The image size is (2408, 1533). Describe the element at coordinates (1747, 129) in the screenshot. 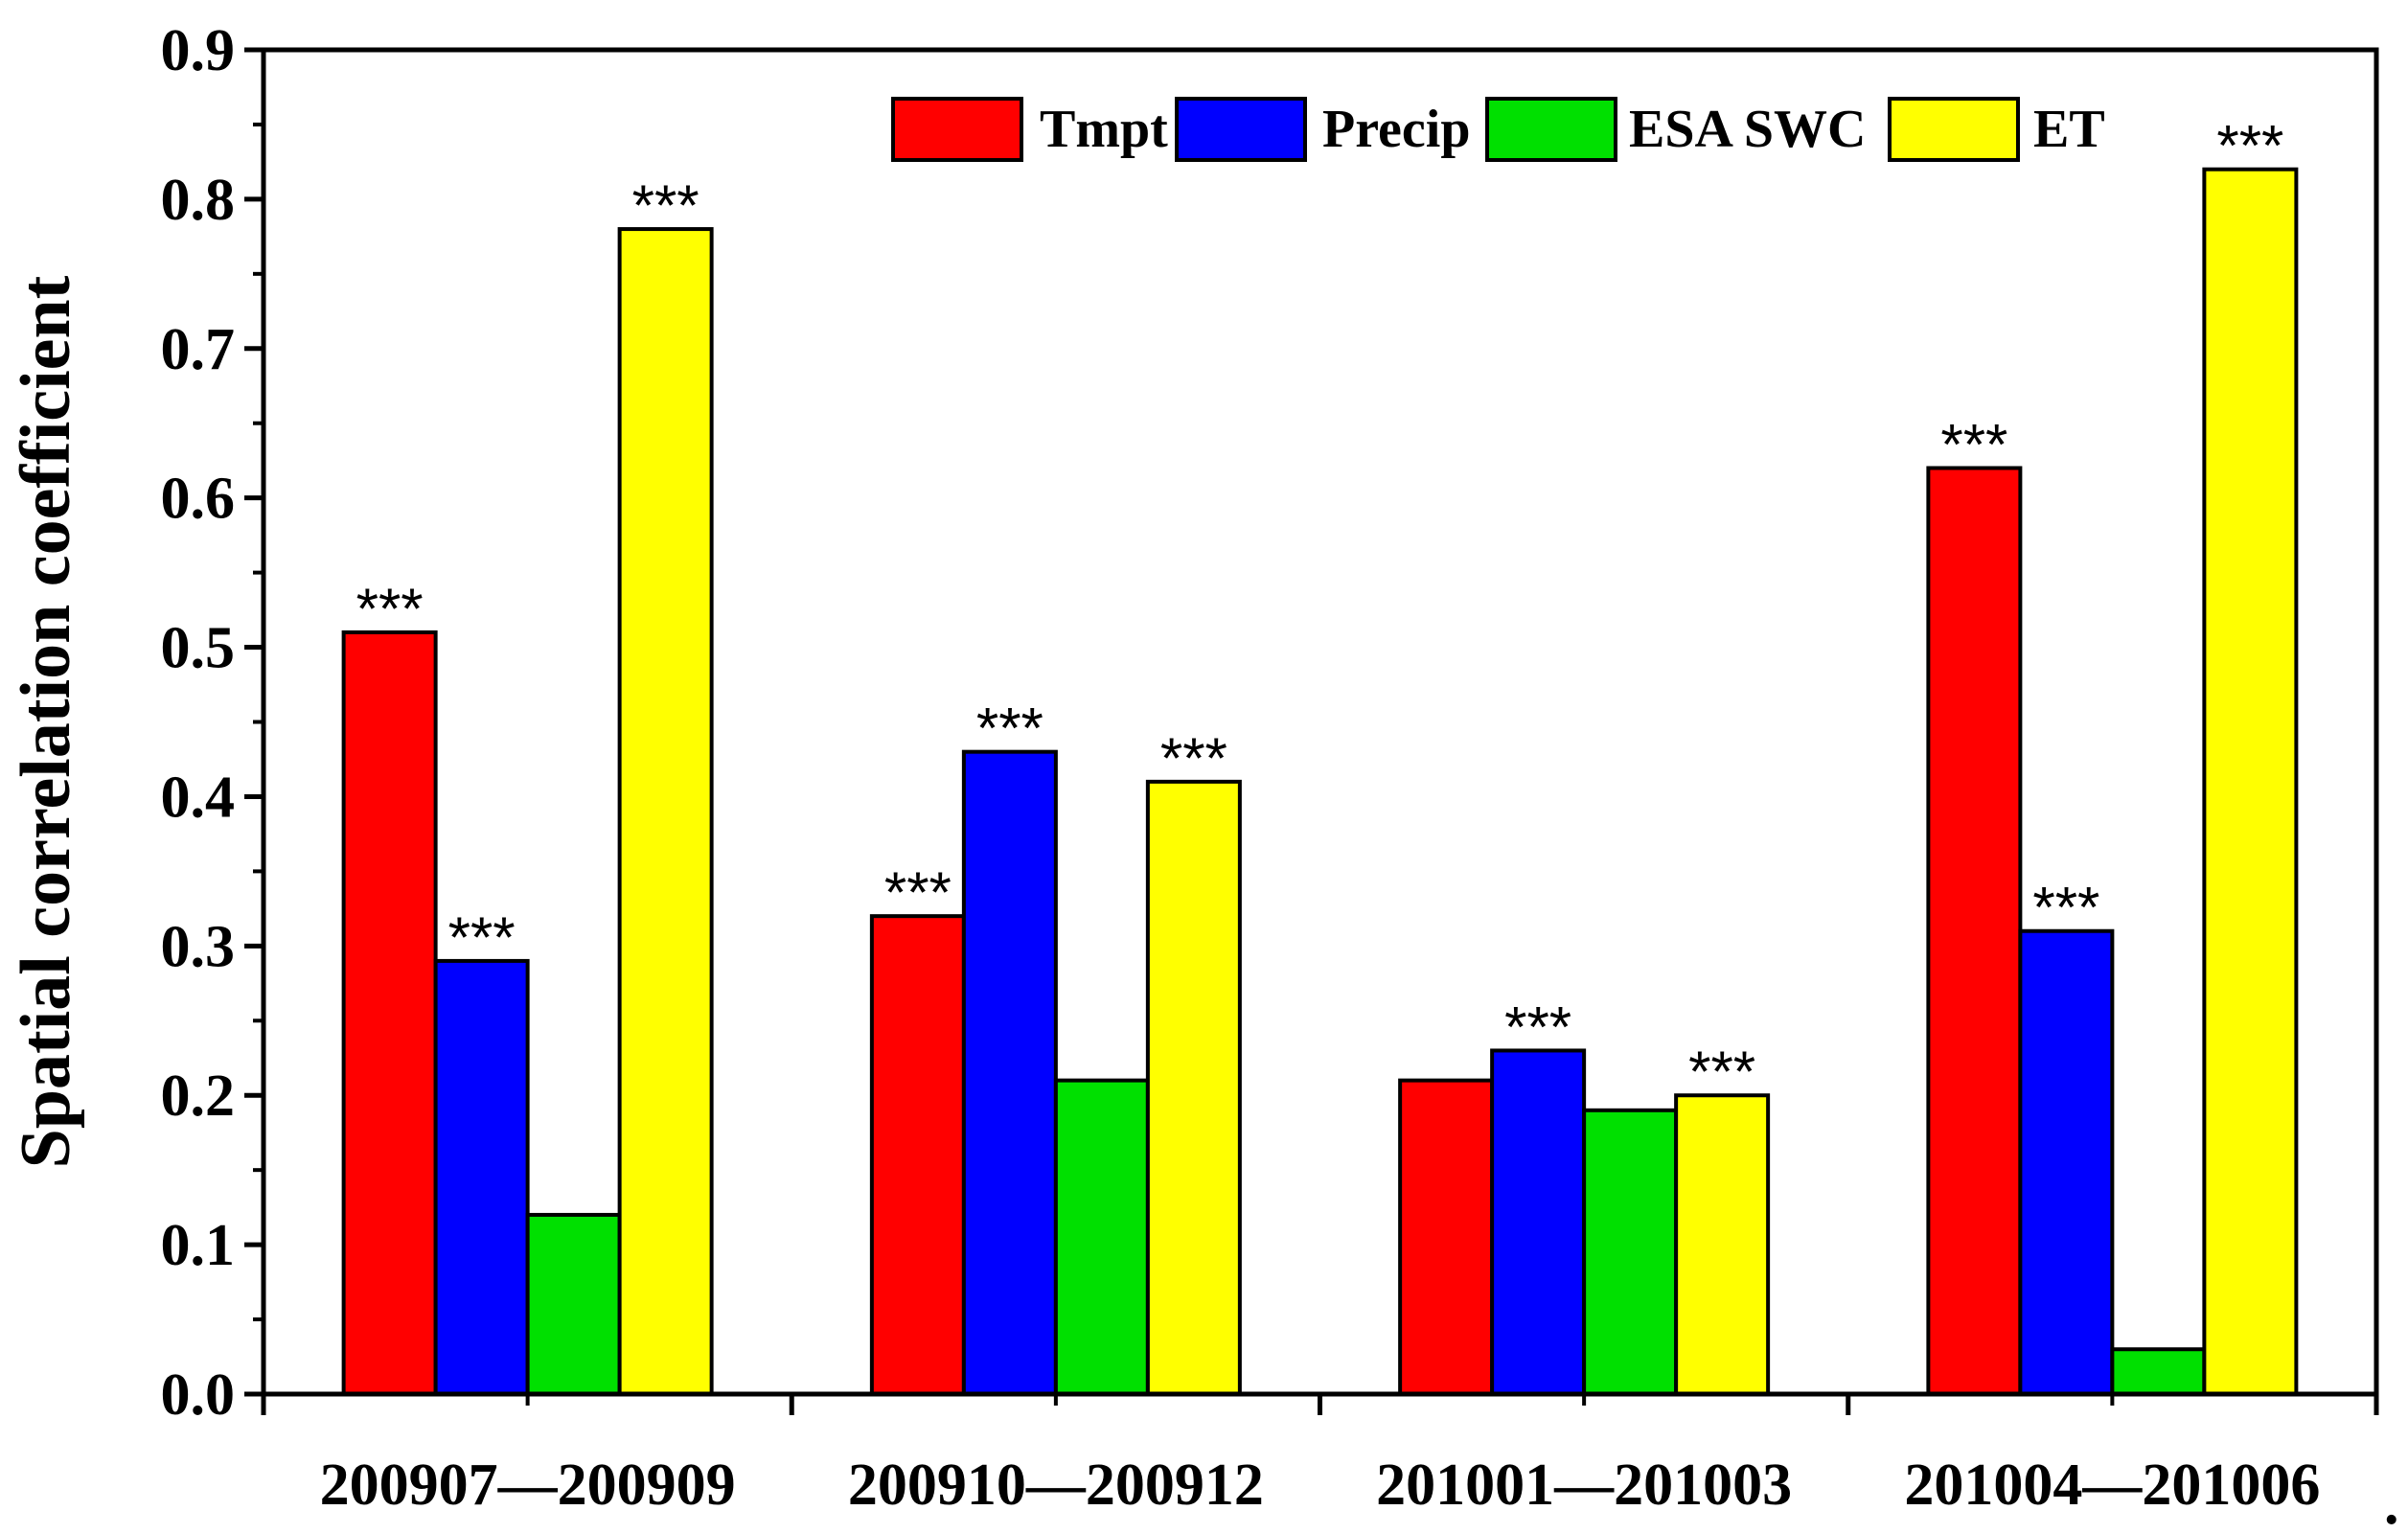

I see `legend-label-esa-swc: ESA SWC` at that location.